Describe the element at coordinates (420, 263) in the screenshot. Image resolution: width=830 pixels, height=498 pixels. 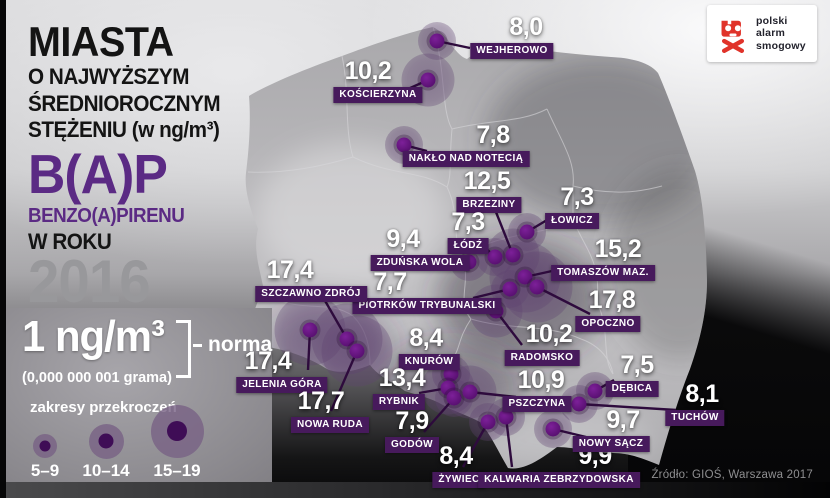
I see `city-name-box: ZDUŃSKA WOLA` at that location.